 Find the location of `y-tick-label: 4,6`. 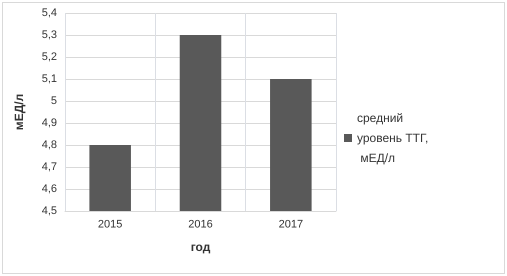

y-tick-label: 4,6 is located at coordinates (49, 189).